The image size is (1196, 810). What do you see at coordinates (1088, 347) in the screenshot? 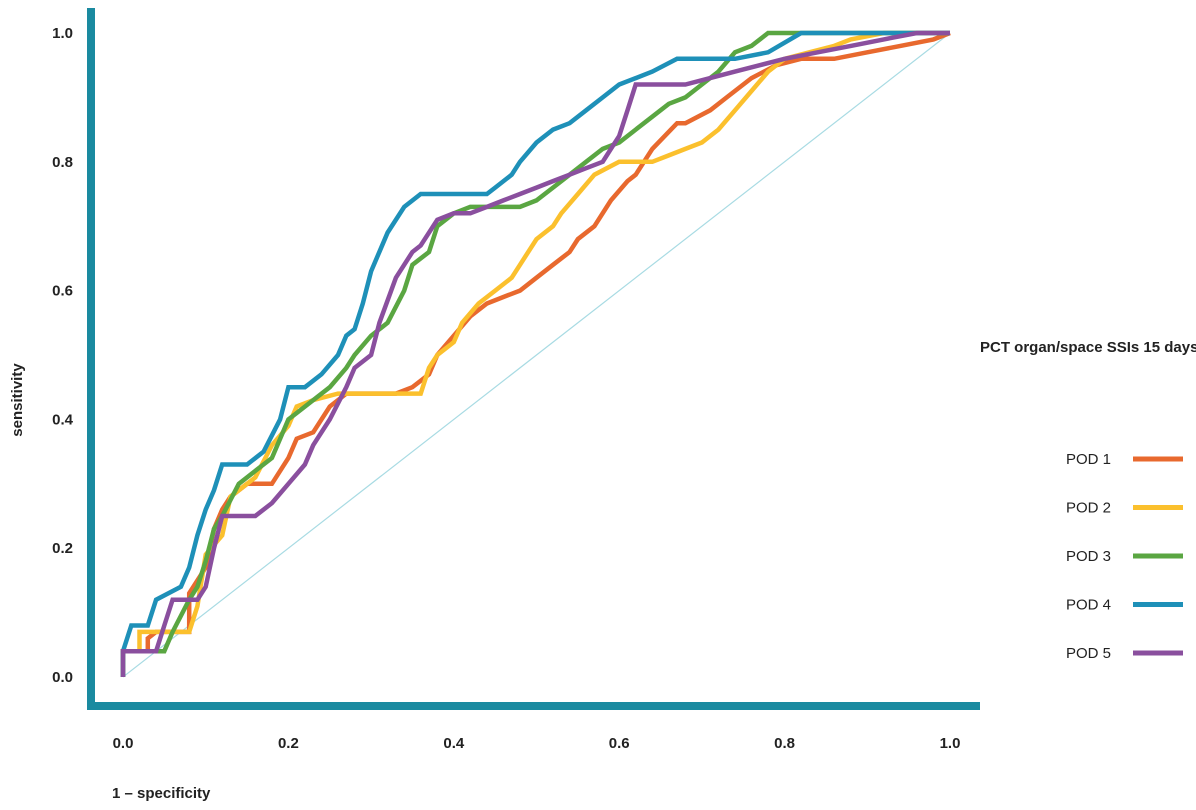
I see `legend-title: PCT organ/space SSIs 15 days` at bounding box center [1088, 347].